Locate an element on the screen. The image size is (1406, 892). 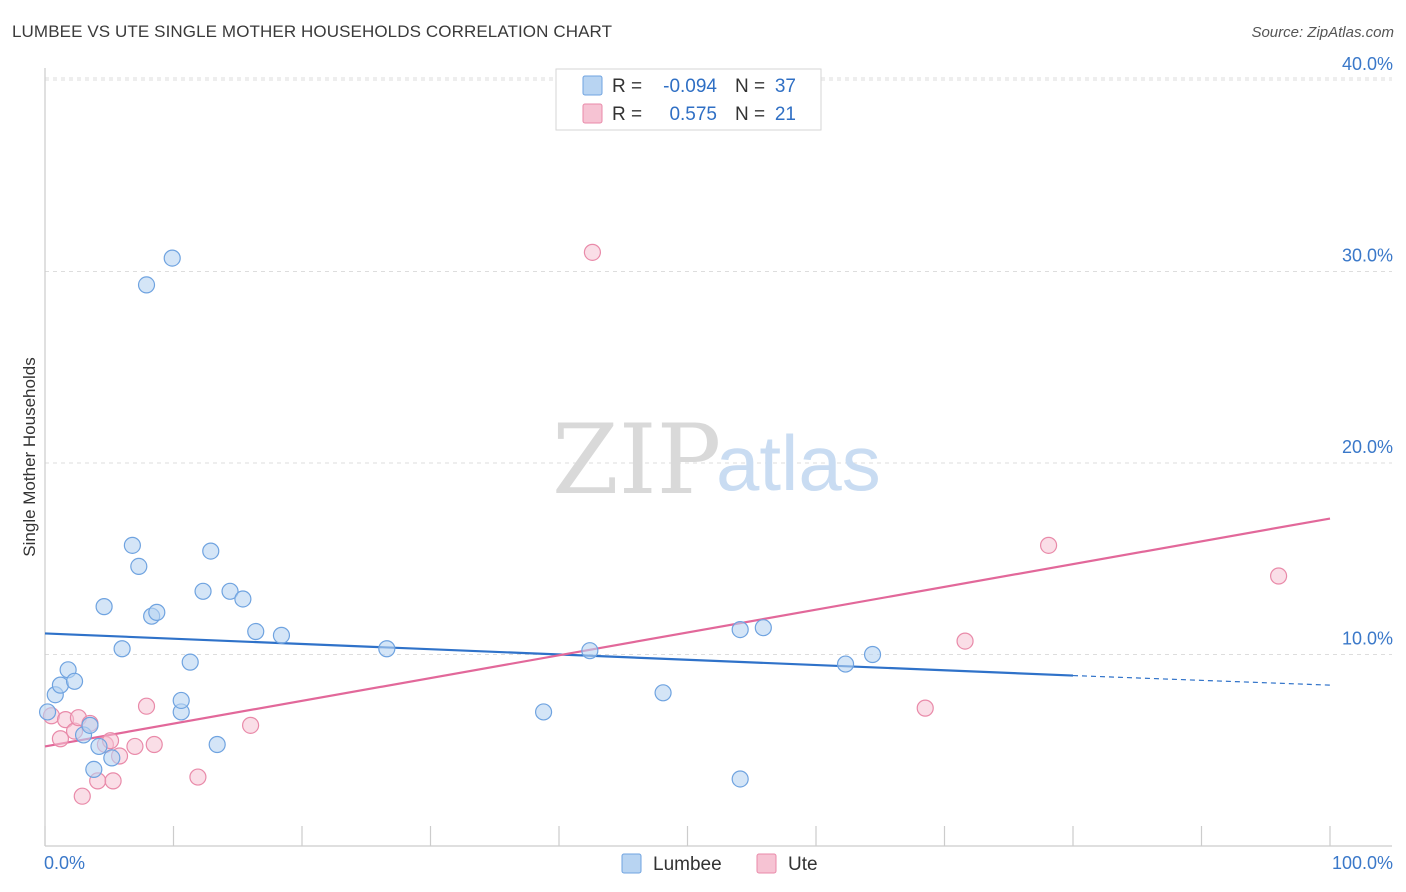
legend-swatch-lumbee is located at coordinates (592, 85).